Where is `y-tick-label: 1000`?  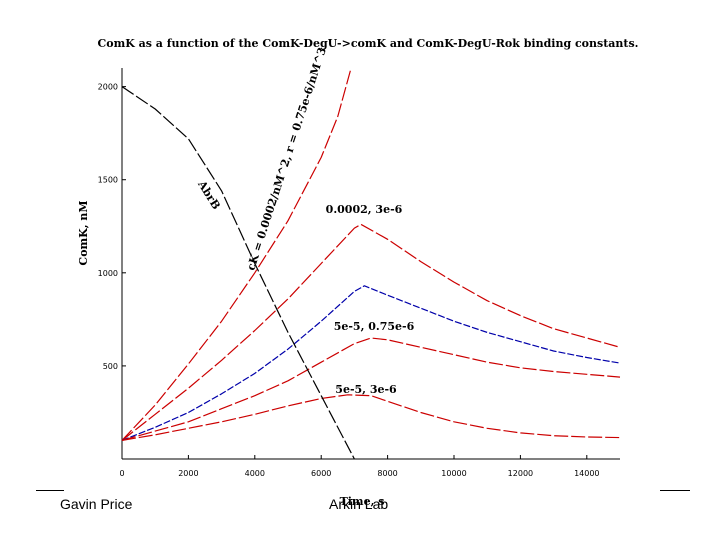
y-tick-label: 1000 is located at coordinates (108, 273).